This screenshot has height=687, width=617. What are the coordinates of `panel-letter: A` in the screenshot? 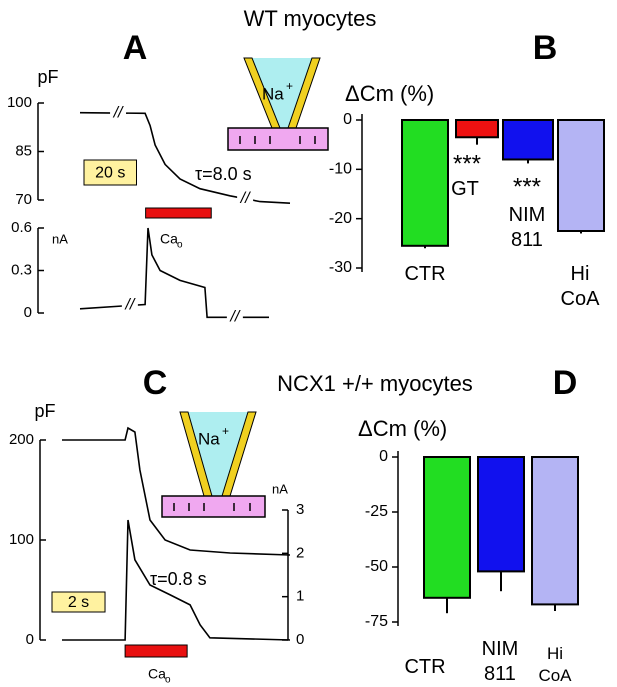 It's located at (135, 48).